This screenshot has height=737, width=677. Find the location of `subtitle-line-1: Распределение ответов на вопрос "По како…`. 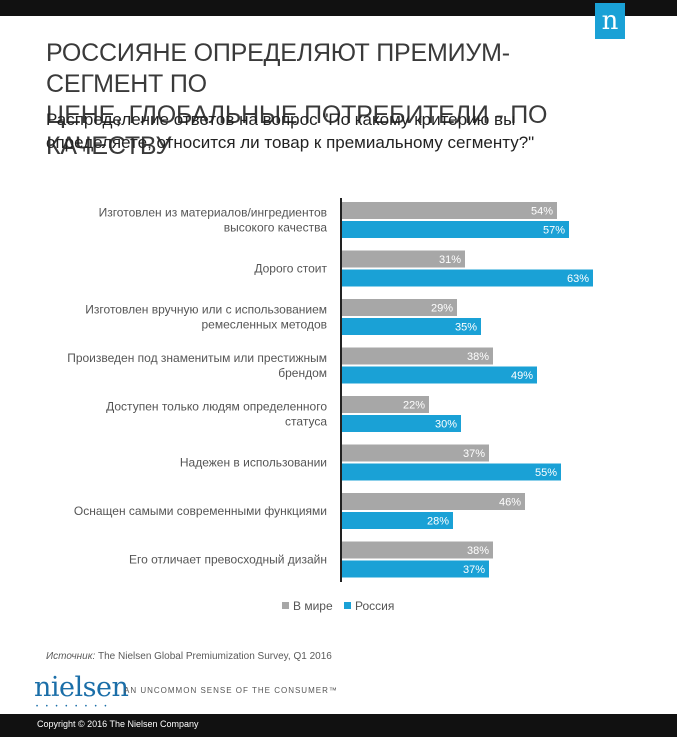

subtitle-line-1: Распределение ответов на вопрос "По како… is located at coordinates (281, 119).